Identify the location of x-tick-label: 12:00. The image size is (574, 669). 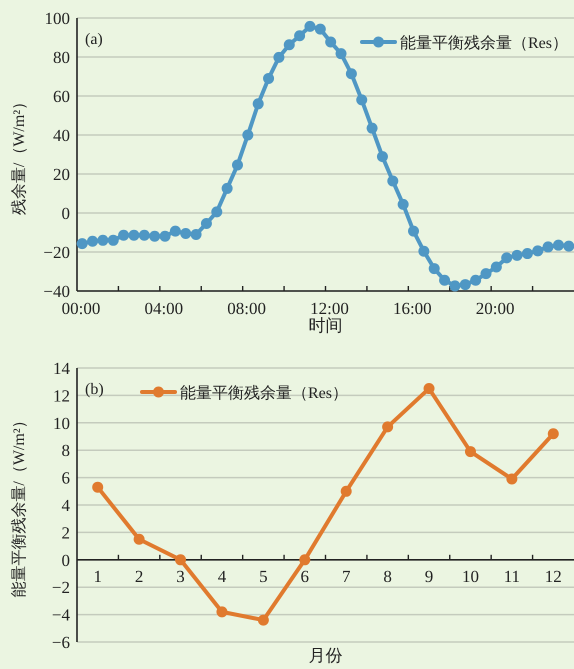
(329, 308).